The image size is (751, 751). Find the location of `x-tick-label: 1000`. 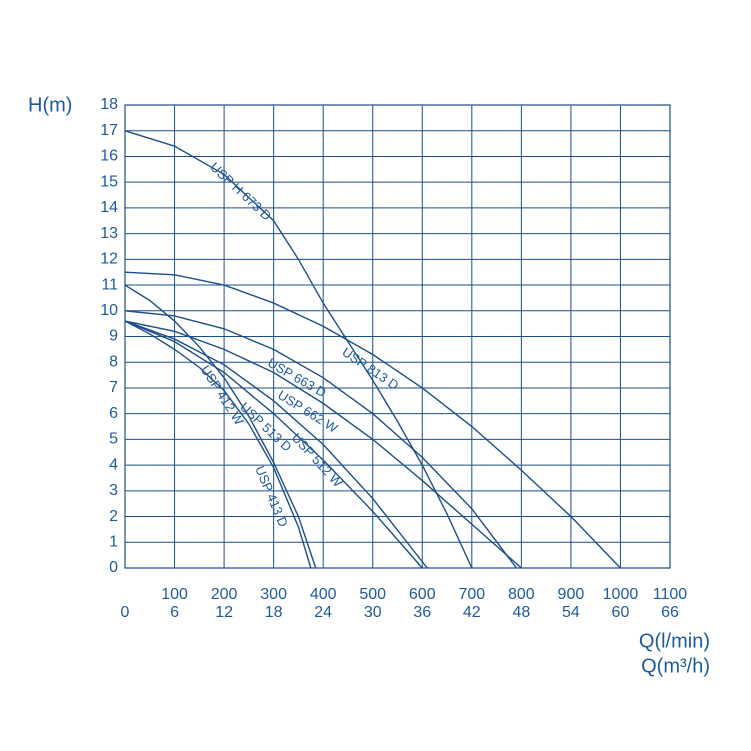

x-tick-label: 1000 is located at coordinates (621, 594).